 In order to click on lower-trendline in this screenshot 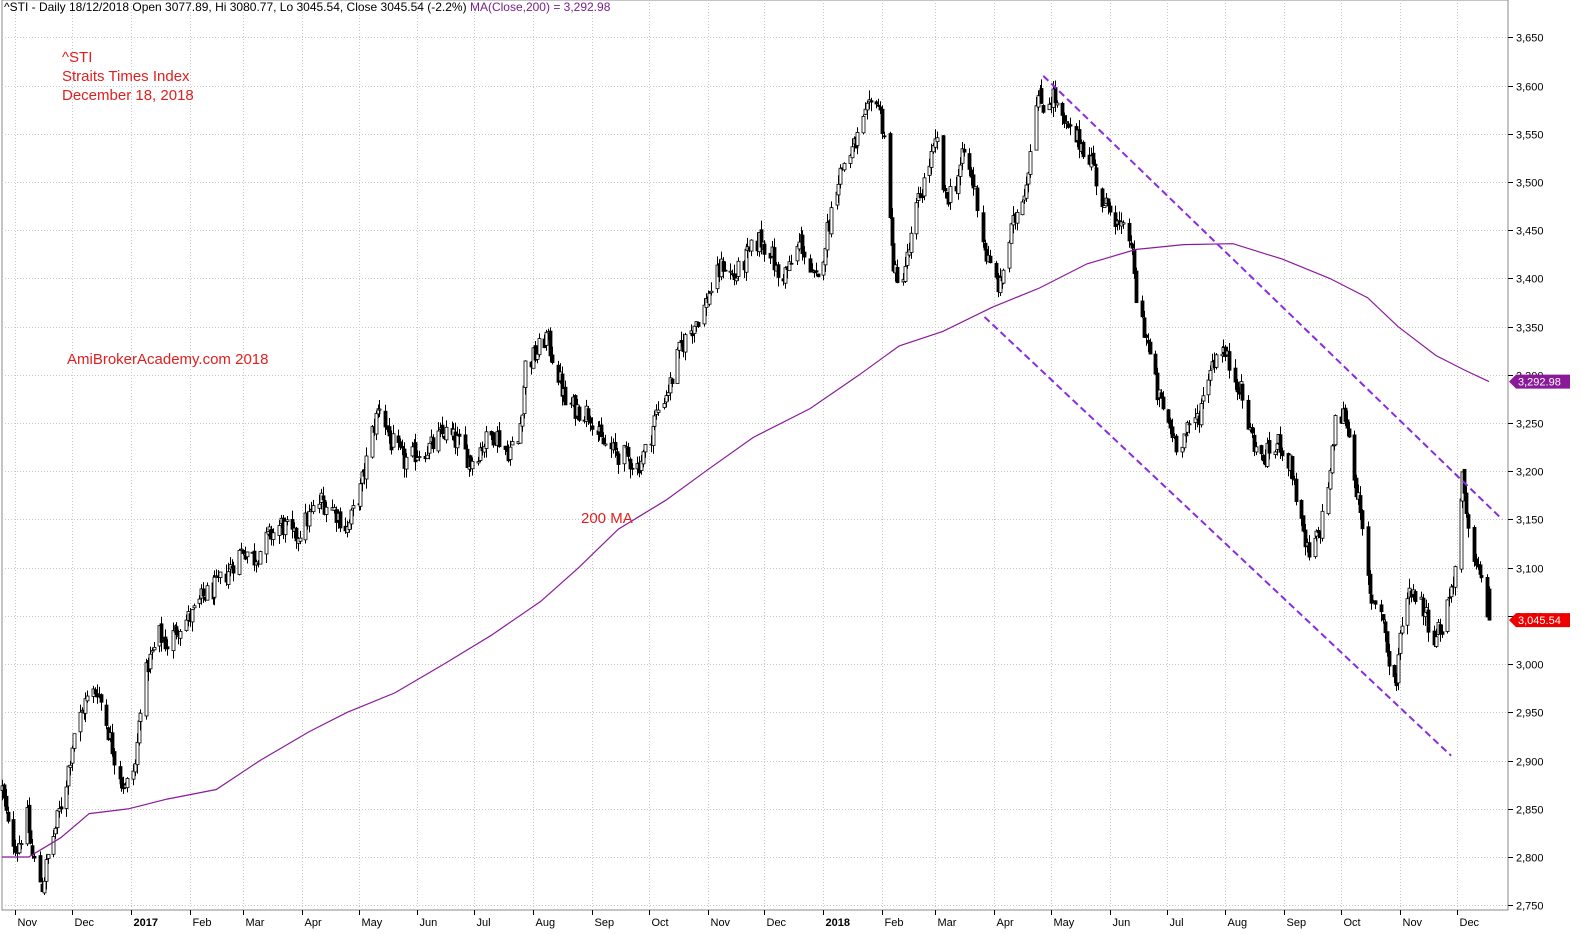, I will do `click(1217, 536)`.